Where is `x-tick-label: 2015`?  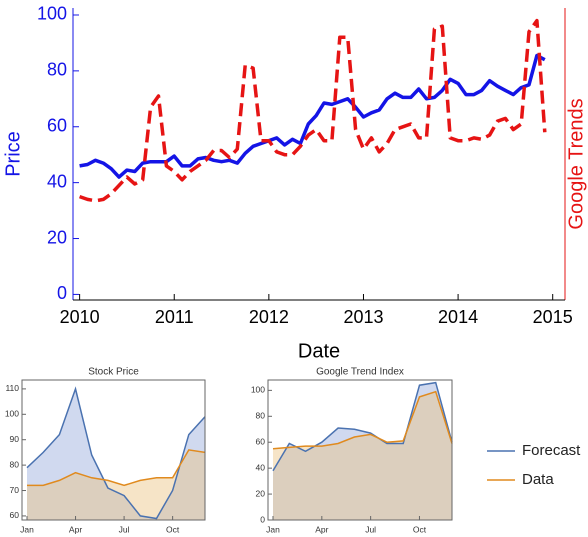 x-tick-label: 2015 is located at coordinates (553, 317).